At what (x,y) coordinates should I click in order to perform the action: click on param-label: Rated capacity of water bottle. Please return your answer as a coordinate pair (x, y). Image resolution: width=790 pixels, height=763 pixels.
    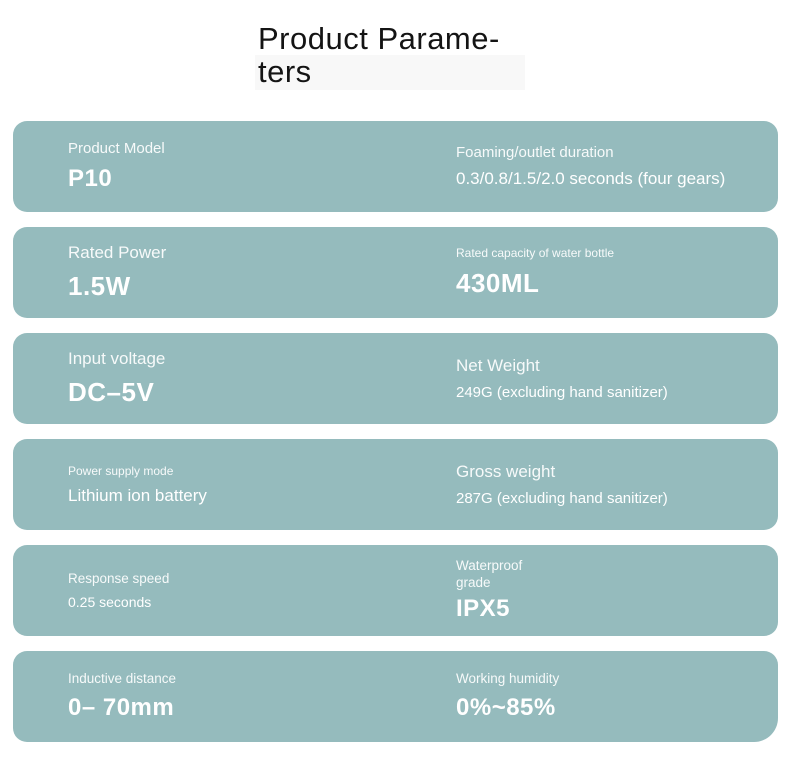
    Looking at the image, I should click on (535, 253).